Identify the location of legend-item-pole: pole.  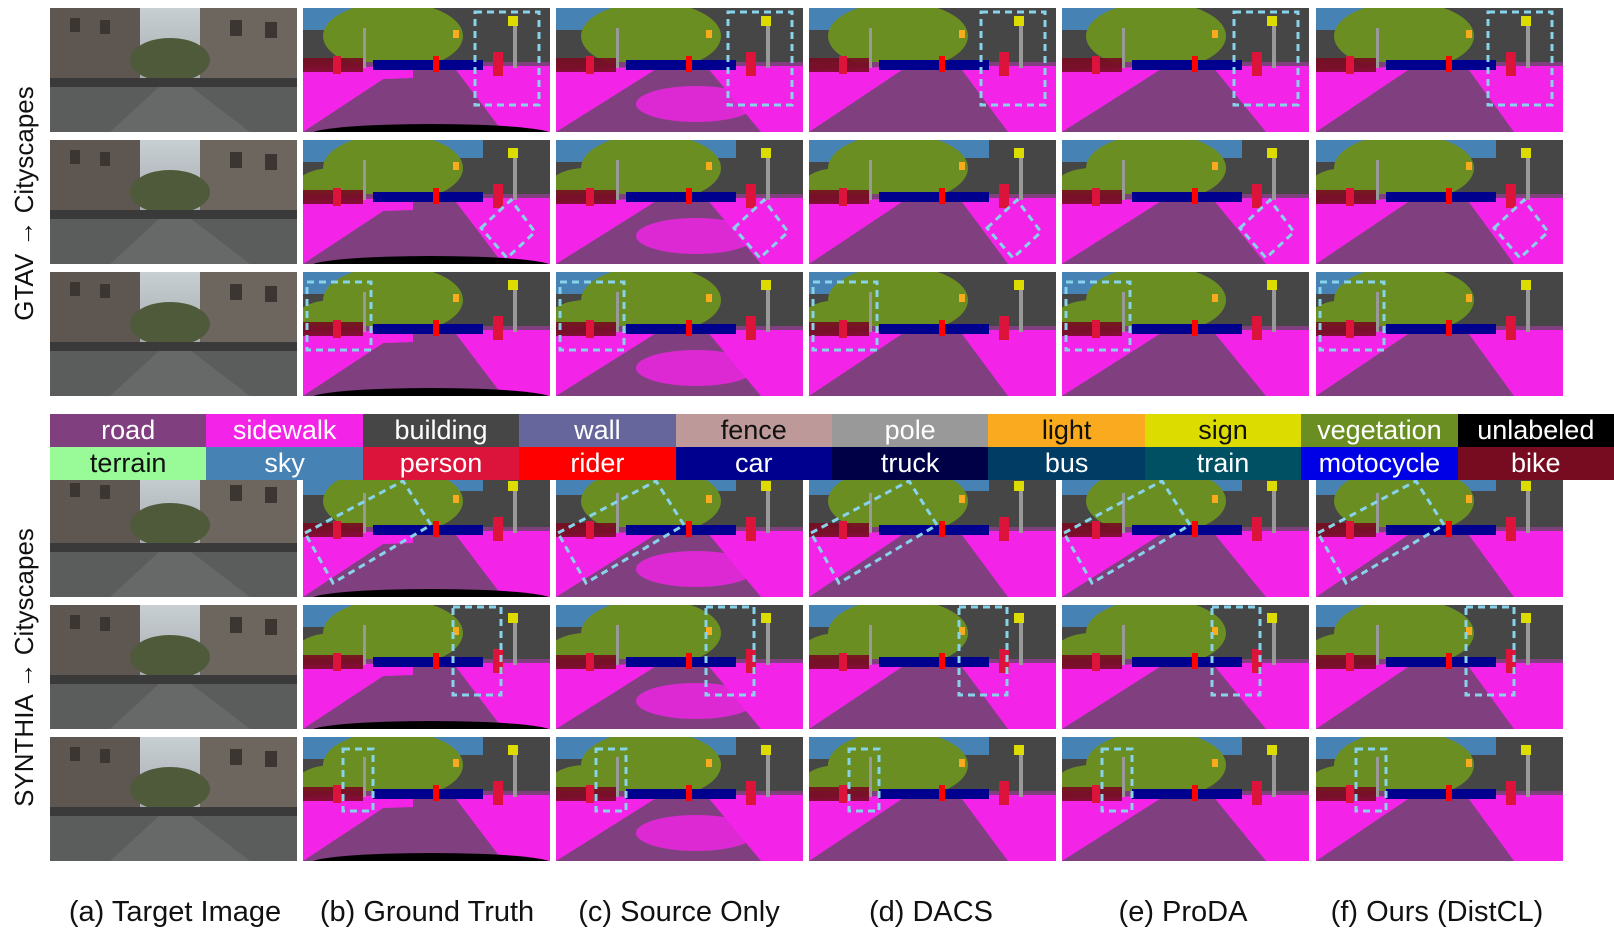
(910, 430).